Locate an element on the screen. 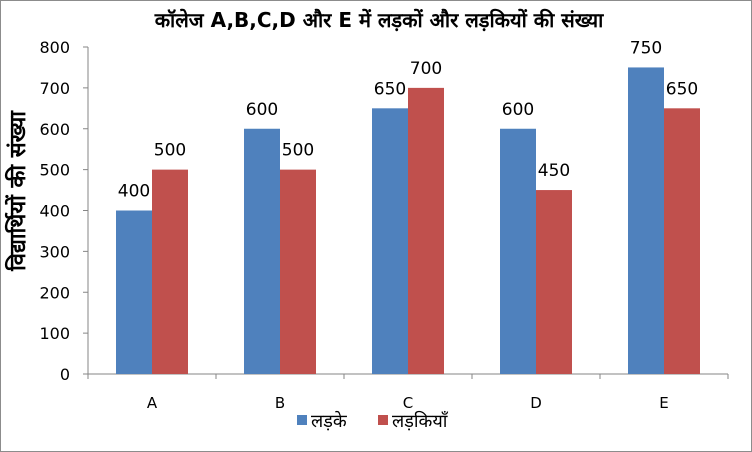 This screenshot has height=452, width=752. y-tick-label: 200 is located at coordinates (54, 292).